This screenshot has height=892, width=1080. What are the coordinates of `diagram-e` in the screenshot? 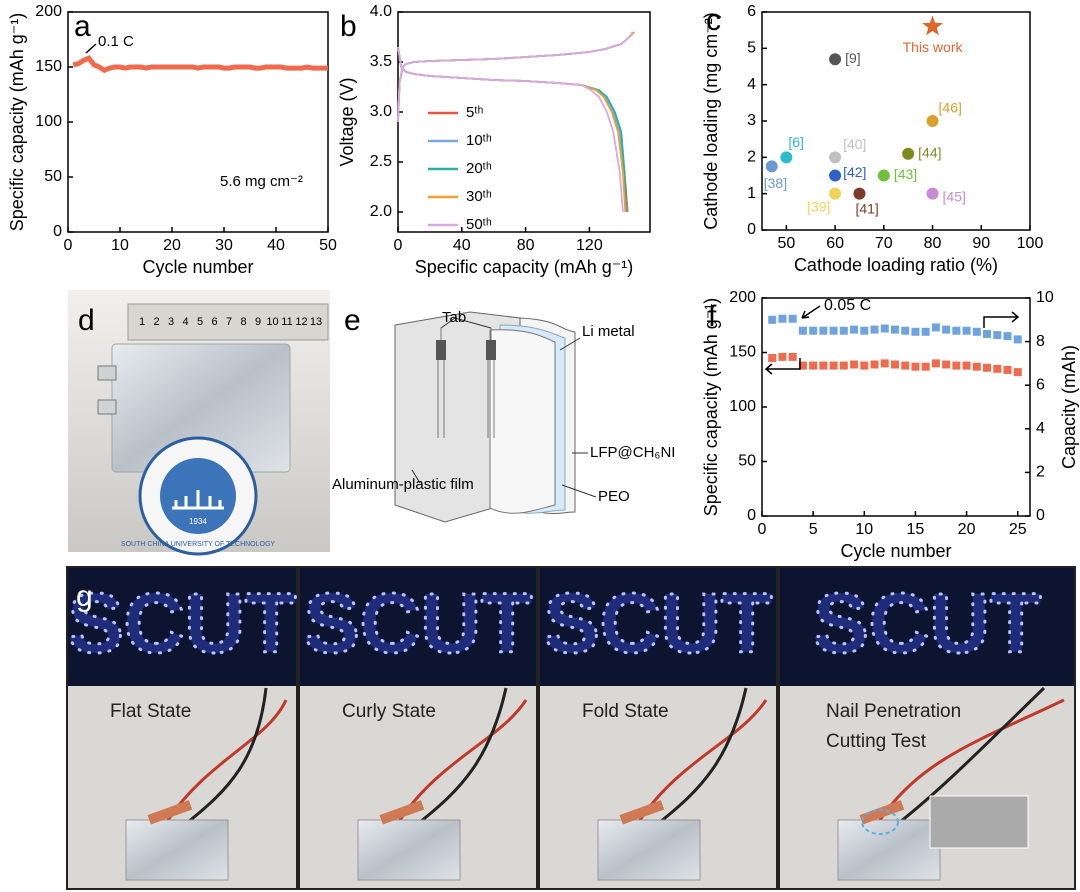 It's located at (495, 417).